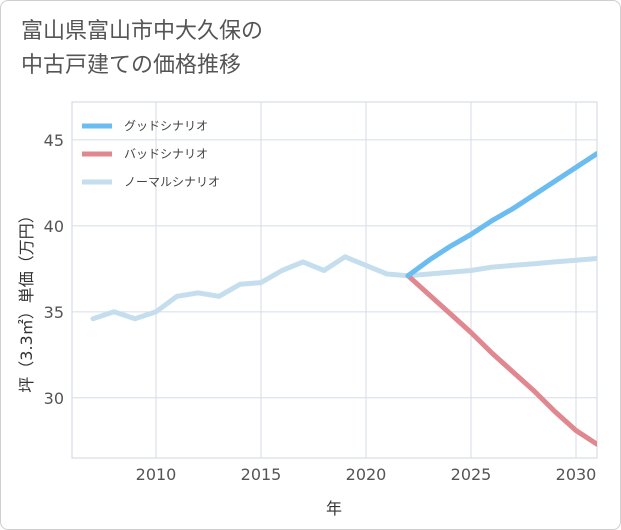  What do you see at coordinates (366, 474) in the screenshot?
I see `x-tick-label: 2020` at bounding box center [366, 474].